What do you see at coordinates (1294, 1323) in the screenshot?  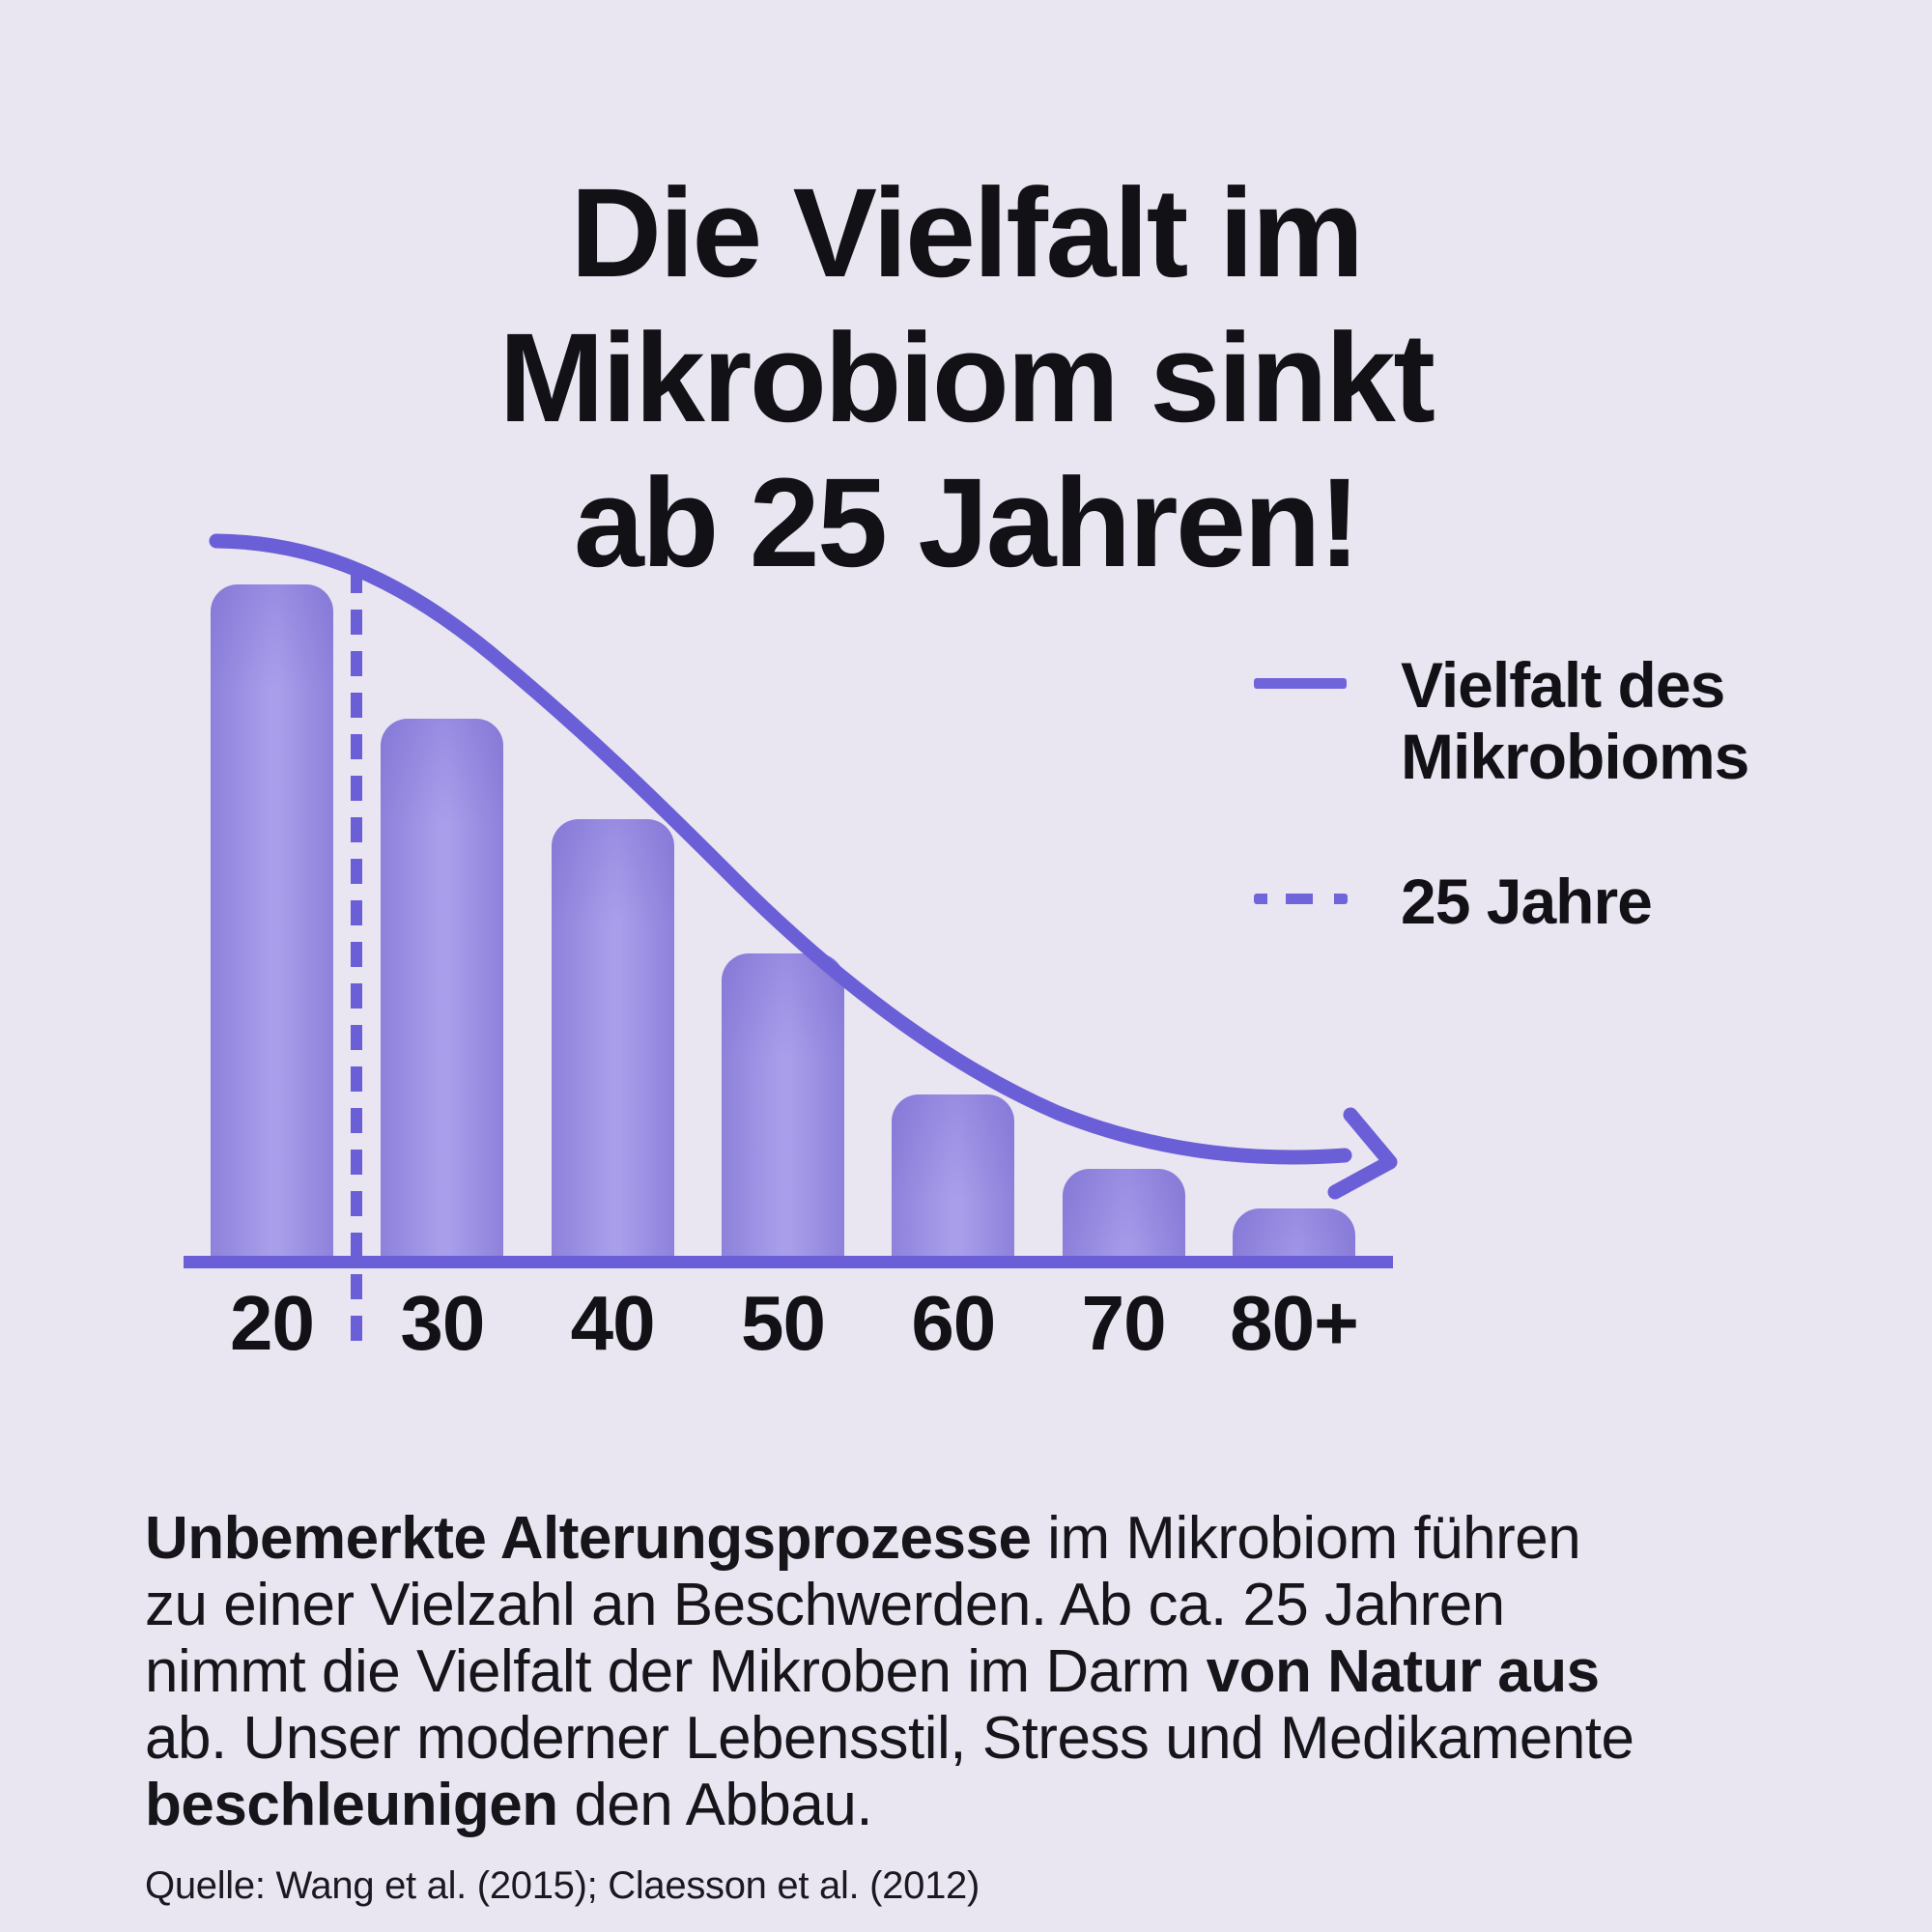 I see `x-axis-label-80+: 80+` at bounding box center [1294, 1323].